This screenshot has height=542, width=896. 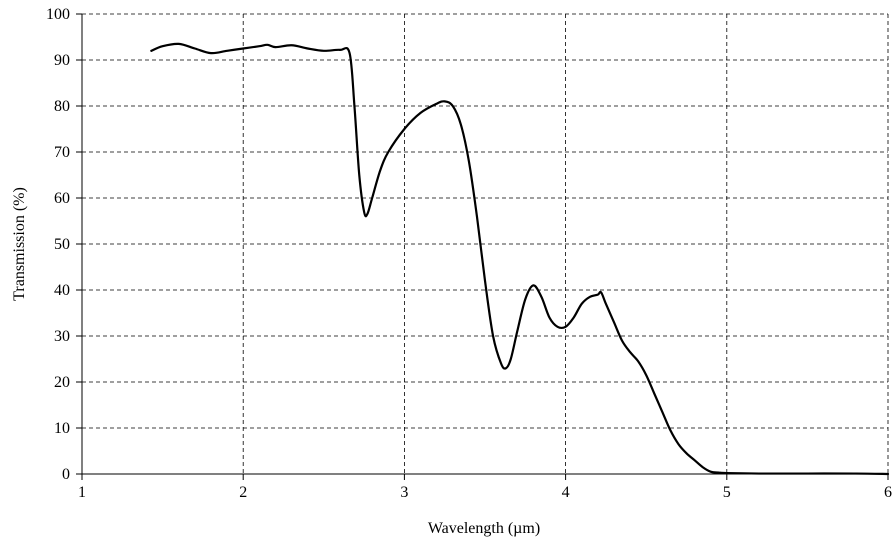 I want to click on y-tick-label: 10, so click(x=62, y=428).